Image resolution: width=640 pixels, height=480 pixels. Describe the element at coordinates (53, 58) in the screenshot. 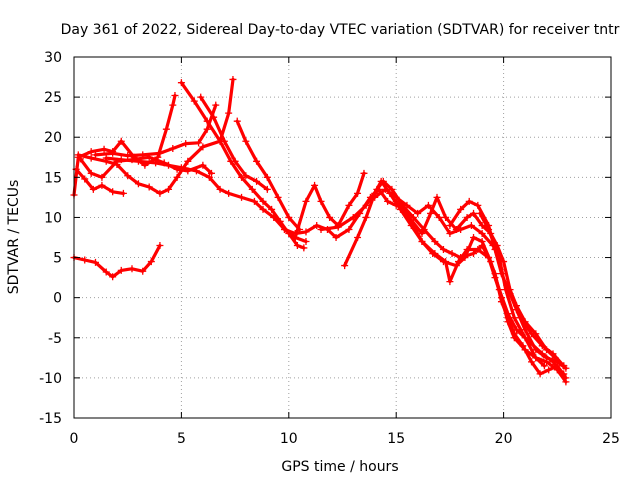

I see `y-tick-label: 30` at that location.